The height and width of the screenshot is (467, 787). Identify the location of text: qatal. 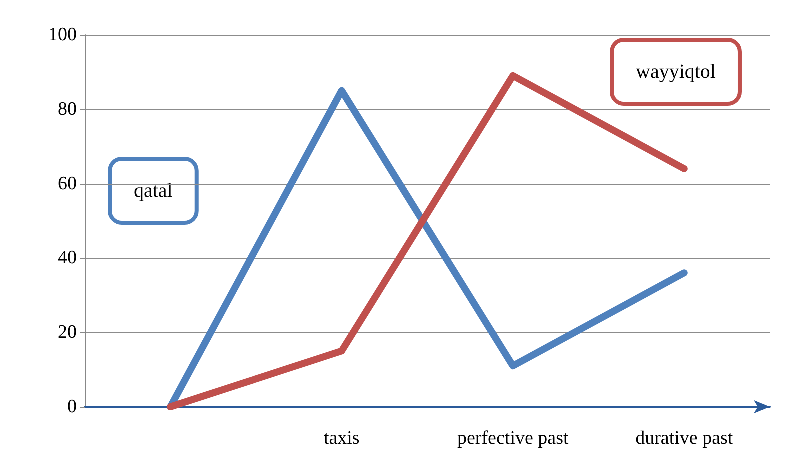
(154, 191).